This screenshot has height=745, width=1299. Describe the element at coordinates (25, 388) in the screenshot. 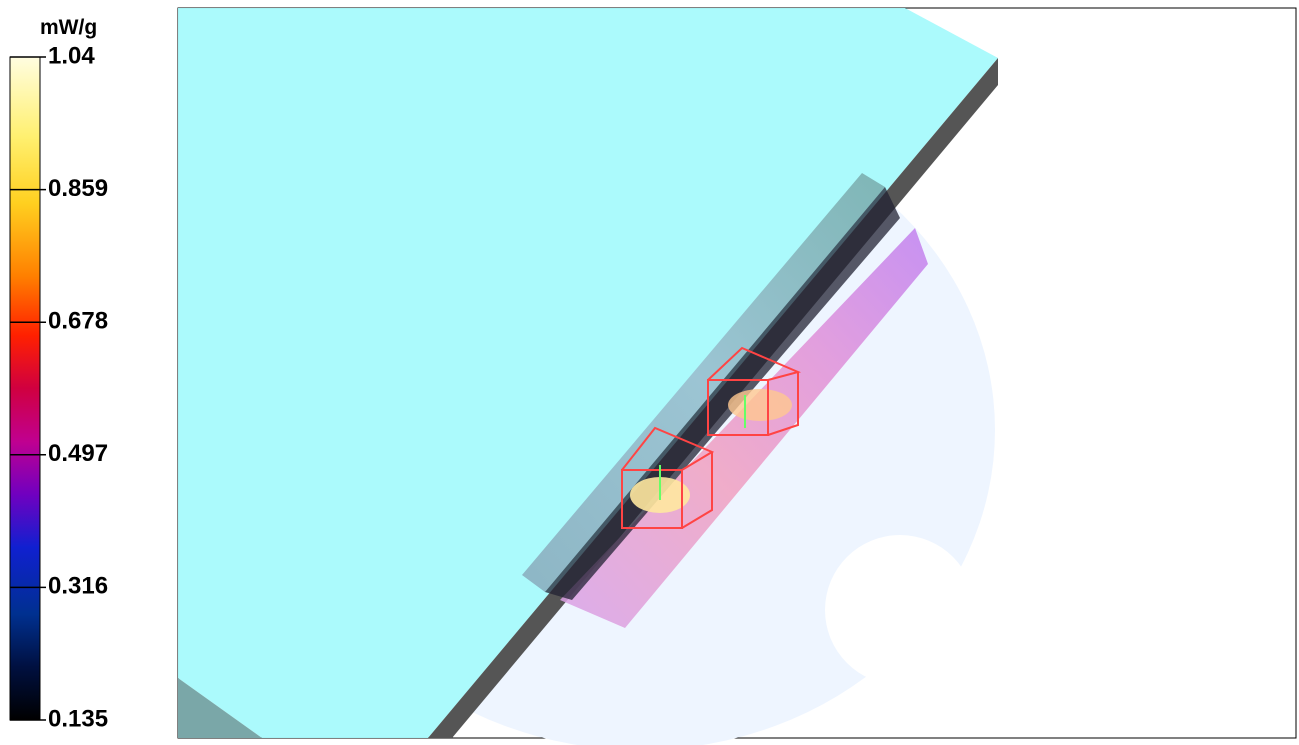

I see `color-scale` at that location.